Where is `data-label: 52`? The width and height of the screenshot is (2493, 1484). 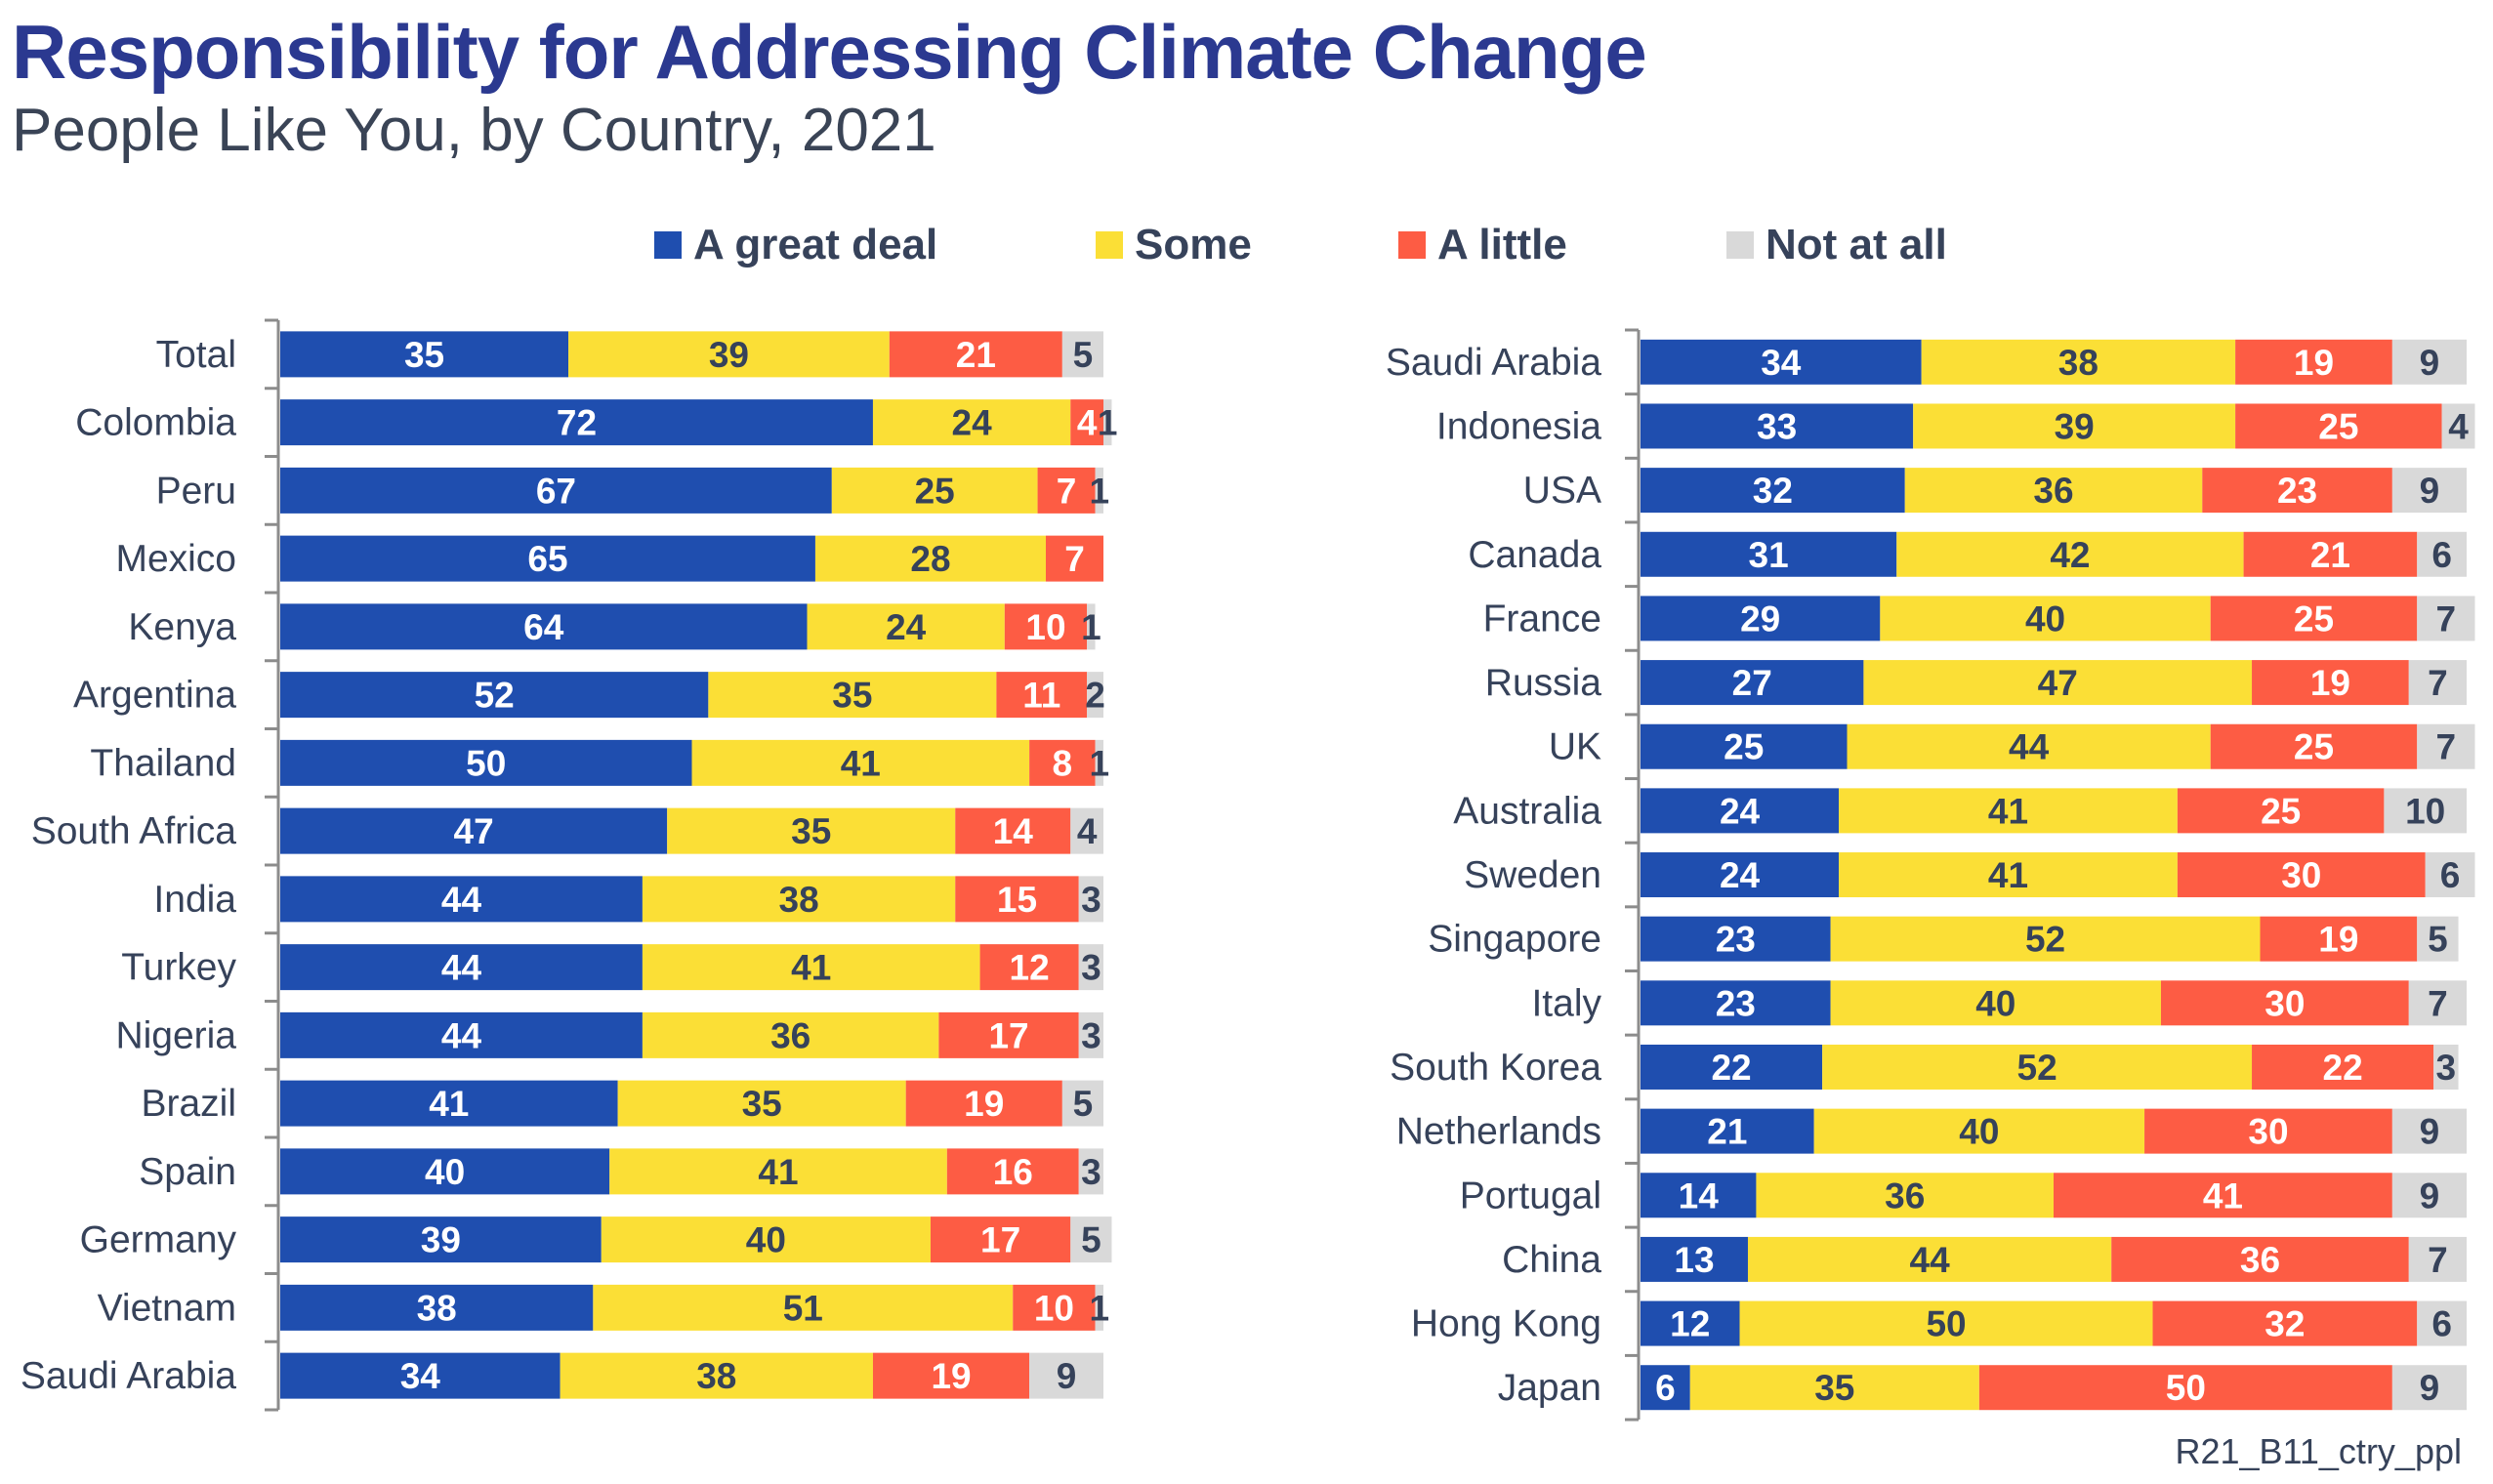 data-label: 52 is located at coordinates (2037, 1068).